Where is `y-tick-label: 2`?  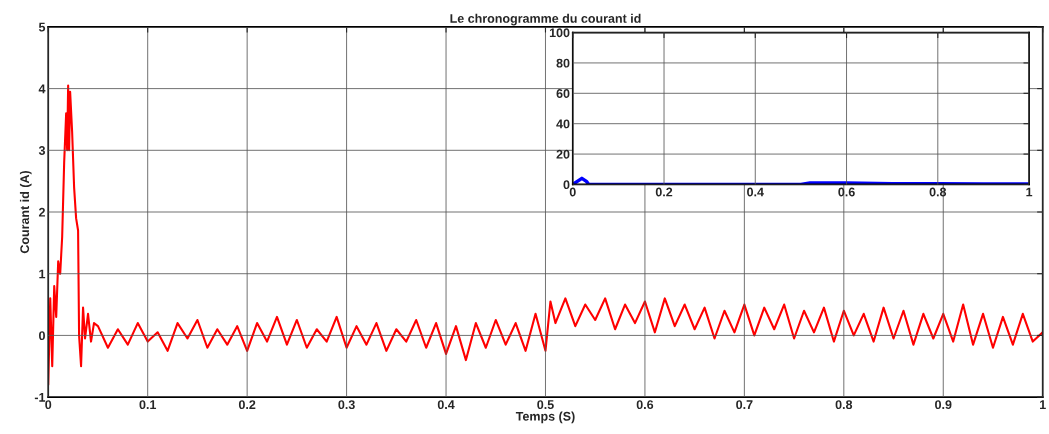 y-tick-label: 2 is located at coordinates (41, 212).